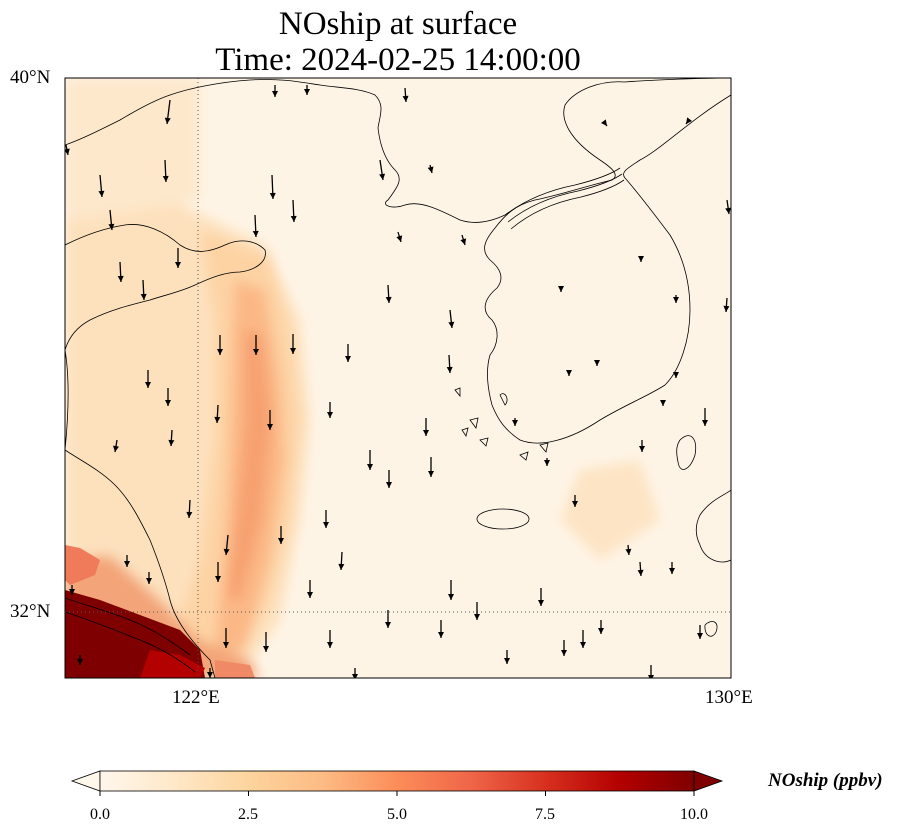 The image size is (904, 836). I want to click on colorbar-tick-2: 5.0, so click(397, 814).